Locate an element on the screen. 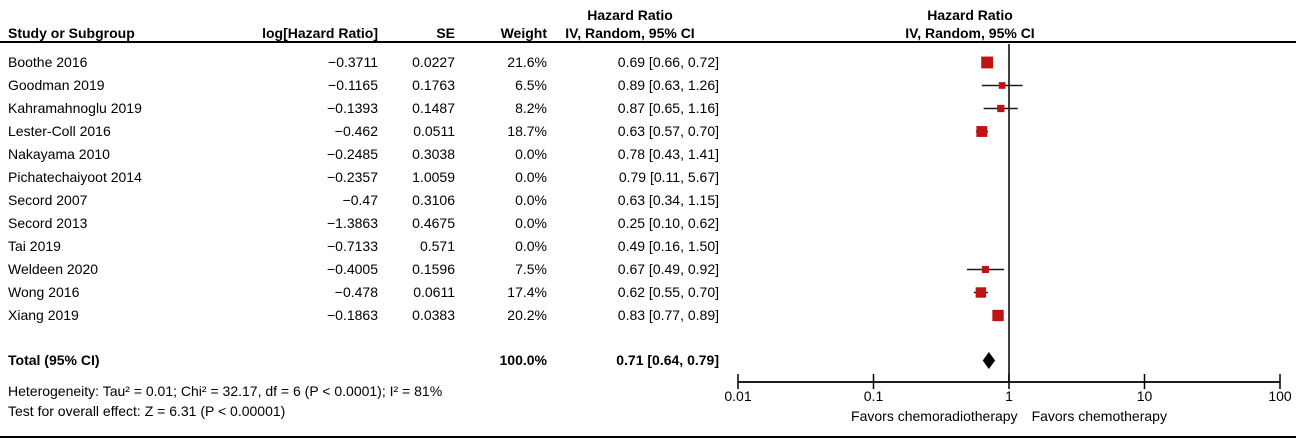  log-hazard-ratio-value: −0.7133 is located at coordinates (352, 246).